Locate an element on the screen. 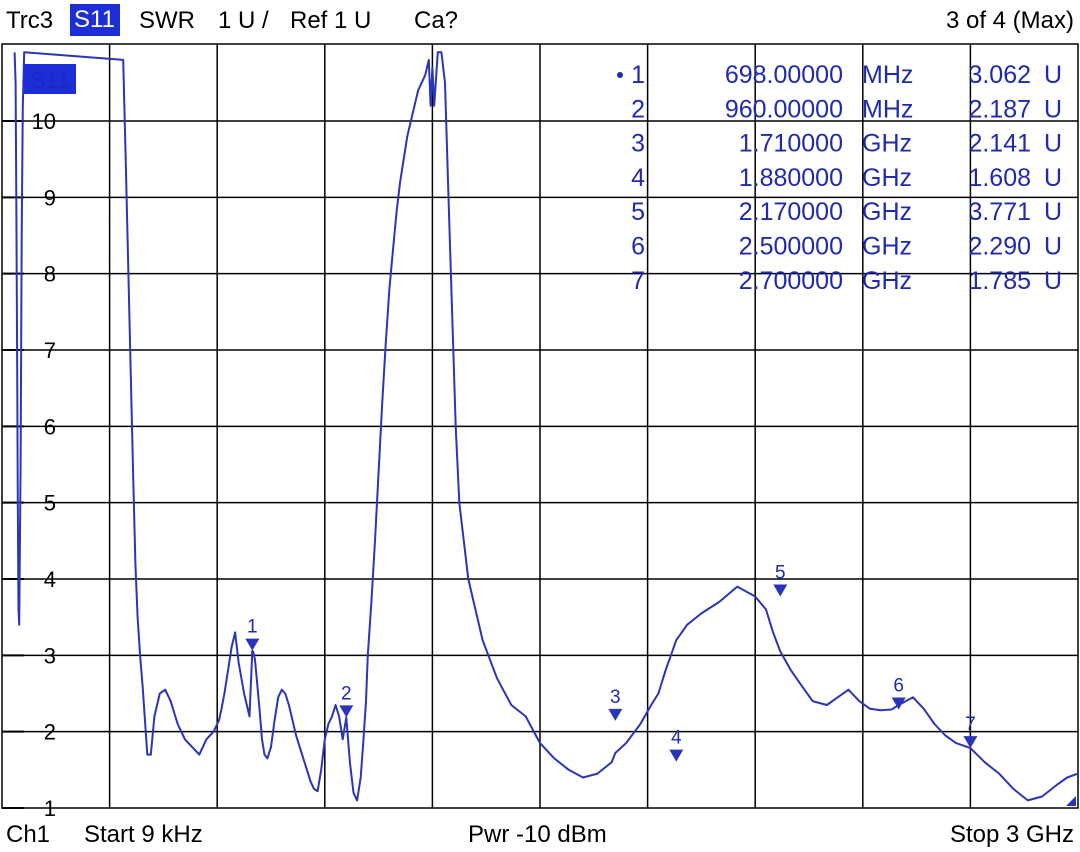 The height and width of the screenshot is (852, 1080). marker-6: 6 is located at coordinates (898, 693).